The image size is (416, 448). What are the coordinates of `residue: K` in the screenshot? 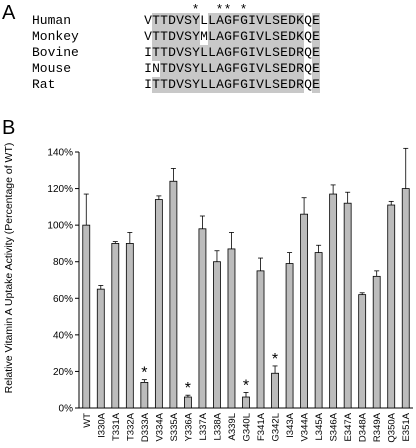 It's located at (300, 37).